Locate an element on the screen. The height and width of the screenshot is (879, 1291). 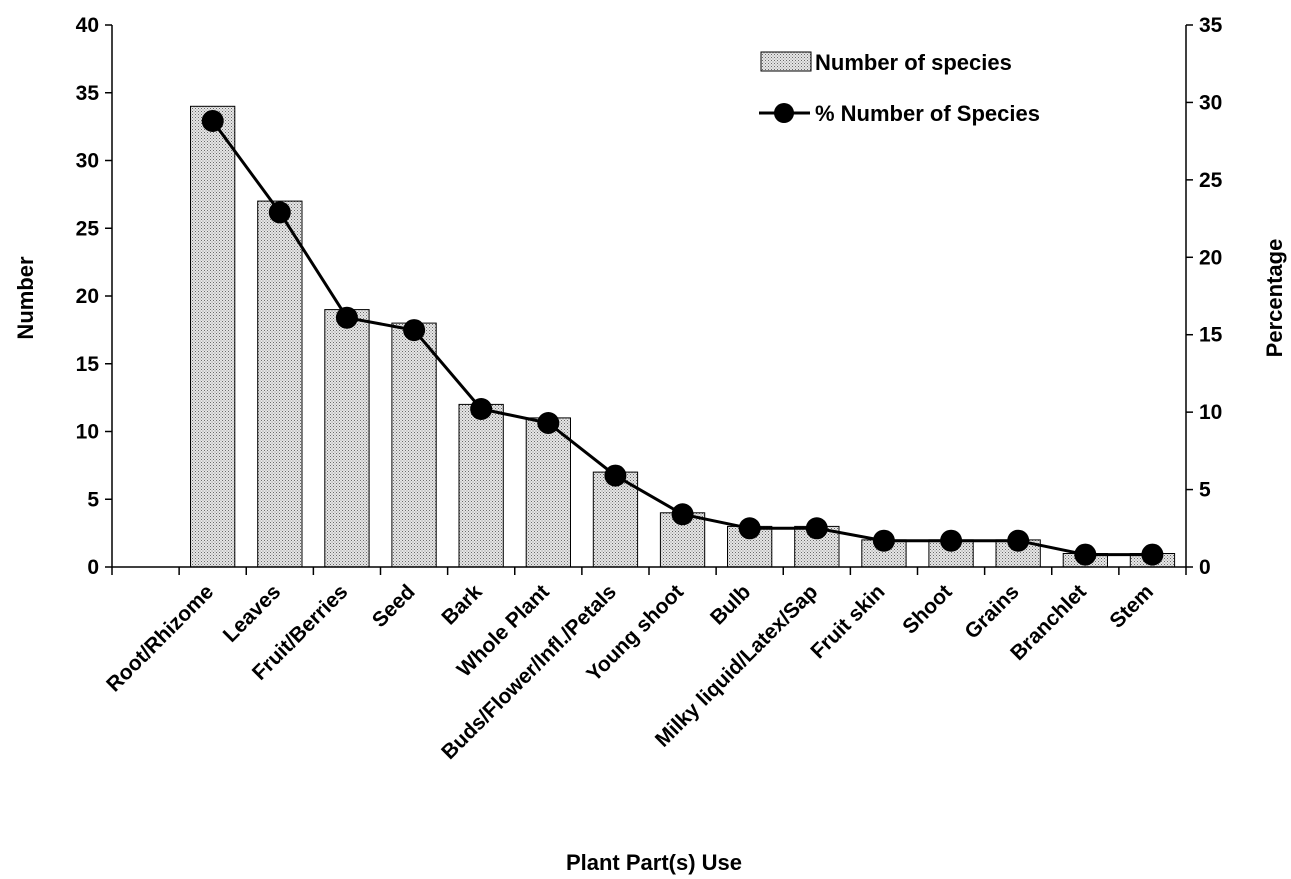
y2-tick-label-0: 0 is located at coordinates (1205, 567).